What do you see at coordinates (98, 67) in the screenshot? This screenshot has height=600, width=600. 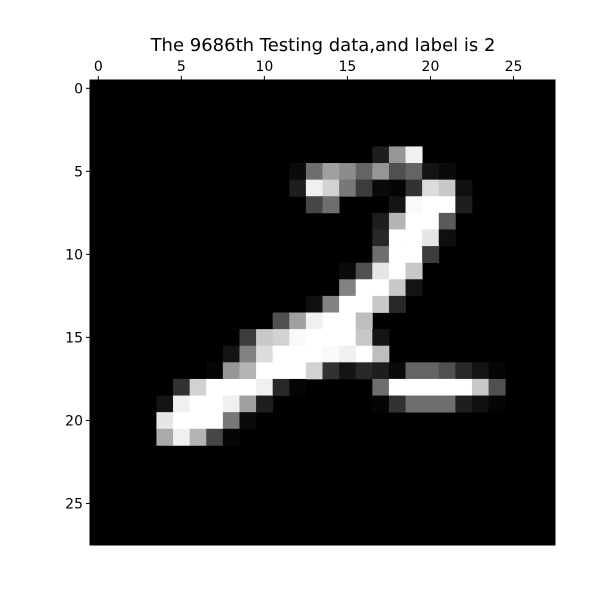 I see `x-tick-label: 0` at bounding box center [98, 67].